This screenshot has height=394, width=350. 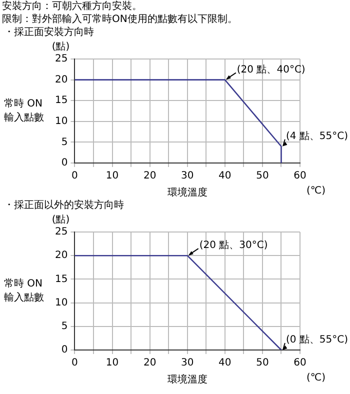 What do you see at coordinates (233, 245) in the screenshot?
I see `annotation: (20 點、30°C)` at bounding box center [233, 245].